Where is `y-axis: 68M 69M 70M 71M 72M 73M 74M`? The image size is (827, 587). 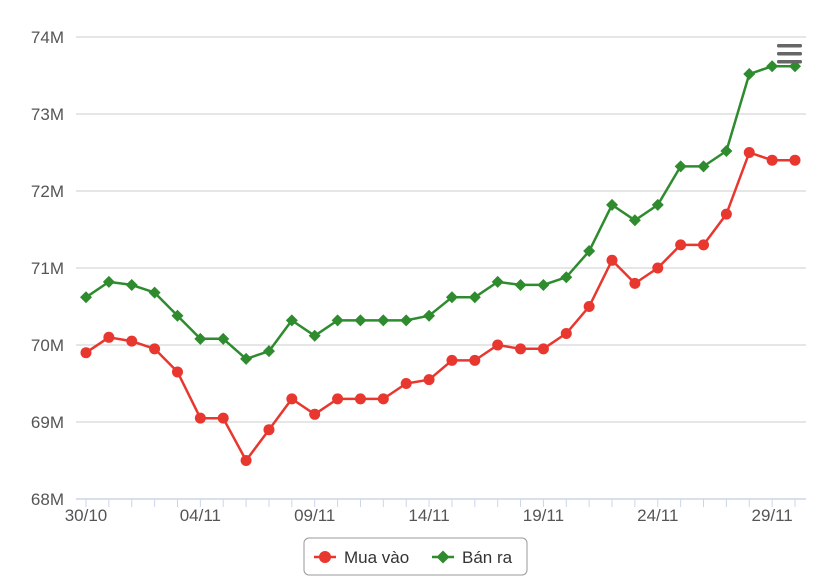
y-axis: 68M 69M 70M 71M 72M 73M 74M is located at coordinates (47, 268).